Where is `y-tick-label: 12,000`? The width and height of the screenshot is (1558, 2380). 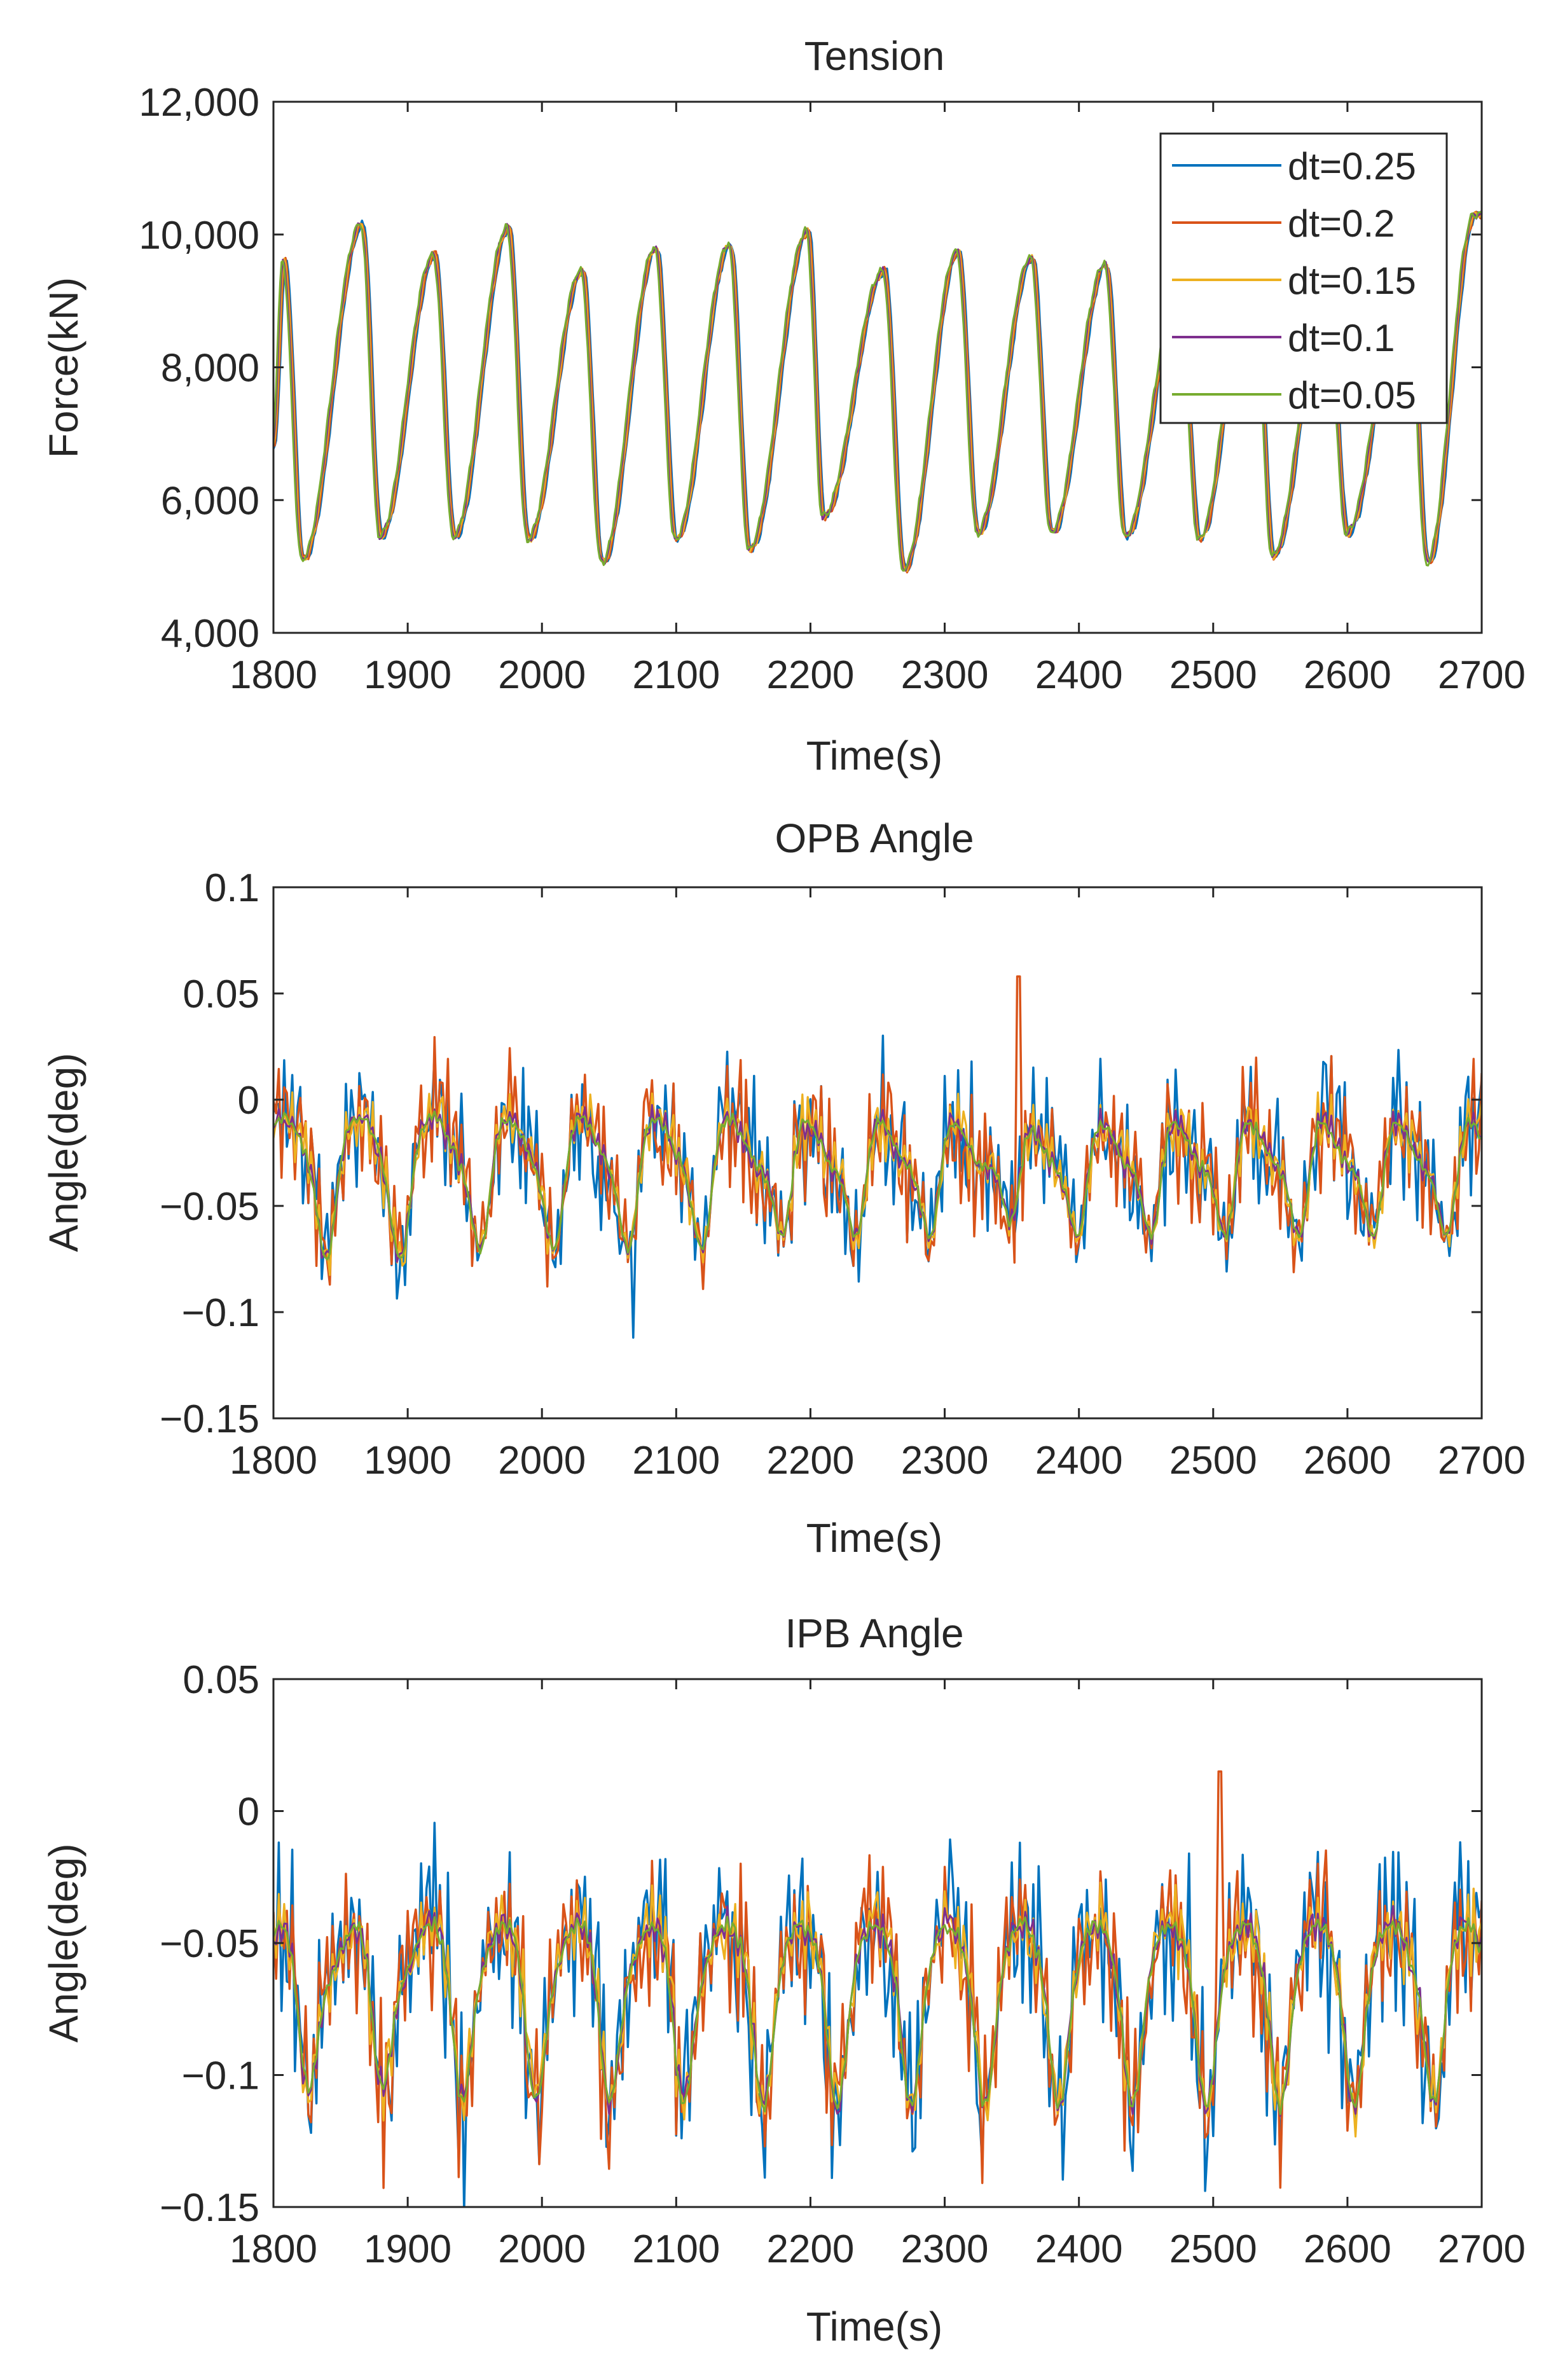 y-tick-label: 12,000 is located at coordinates (199, 103).